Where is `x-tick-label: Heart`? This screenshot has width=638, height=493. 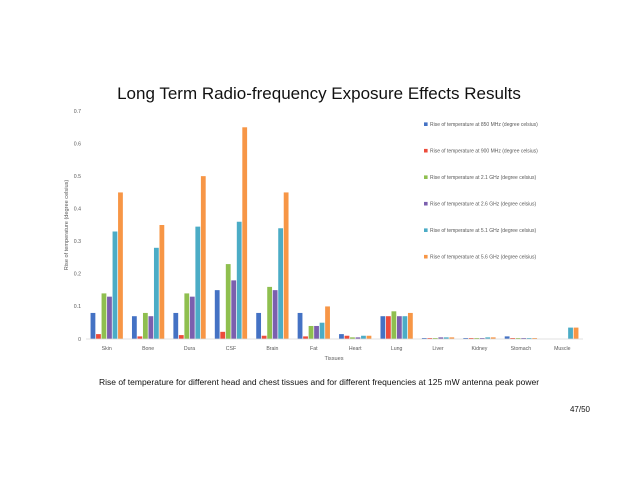
x-tick-label: Heart is located at coordinates (355, 349).